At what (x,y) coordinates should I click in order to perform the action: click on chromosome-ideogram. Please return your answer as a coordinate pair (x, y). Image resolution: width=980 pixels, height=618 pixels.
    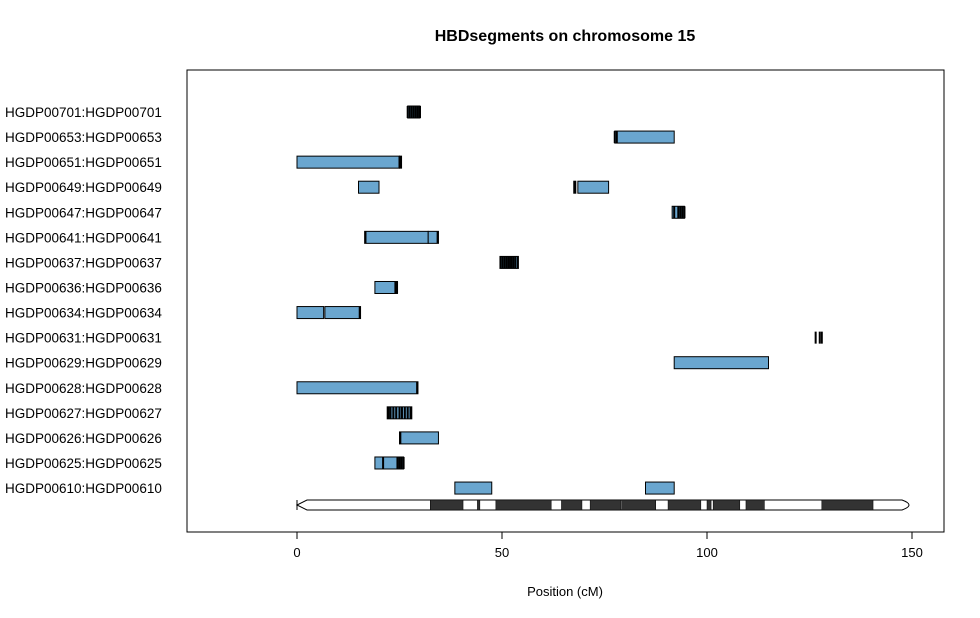
    Looking at the image, I should click on (602, 505).